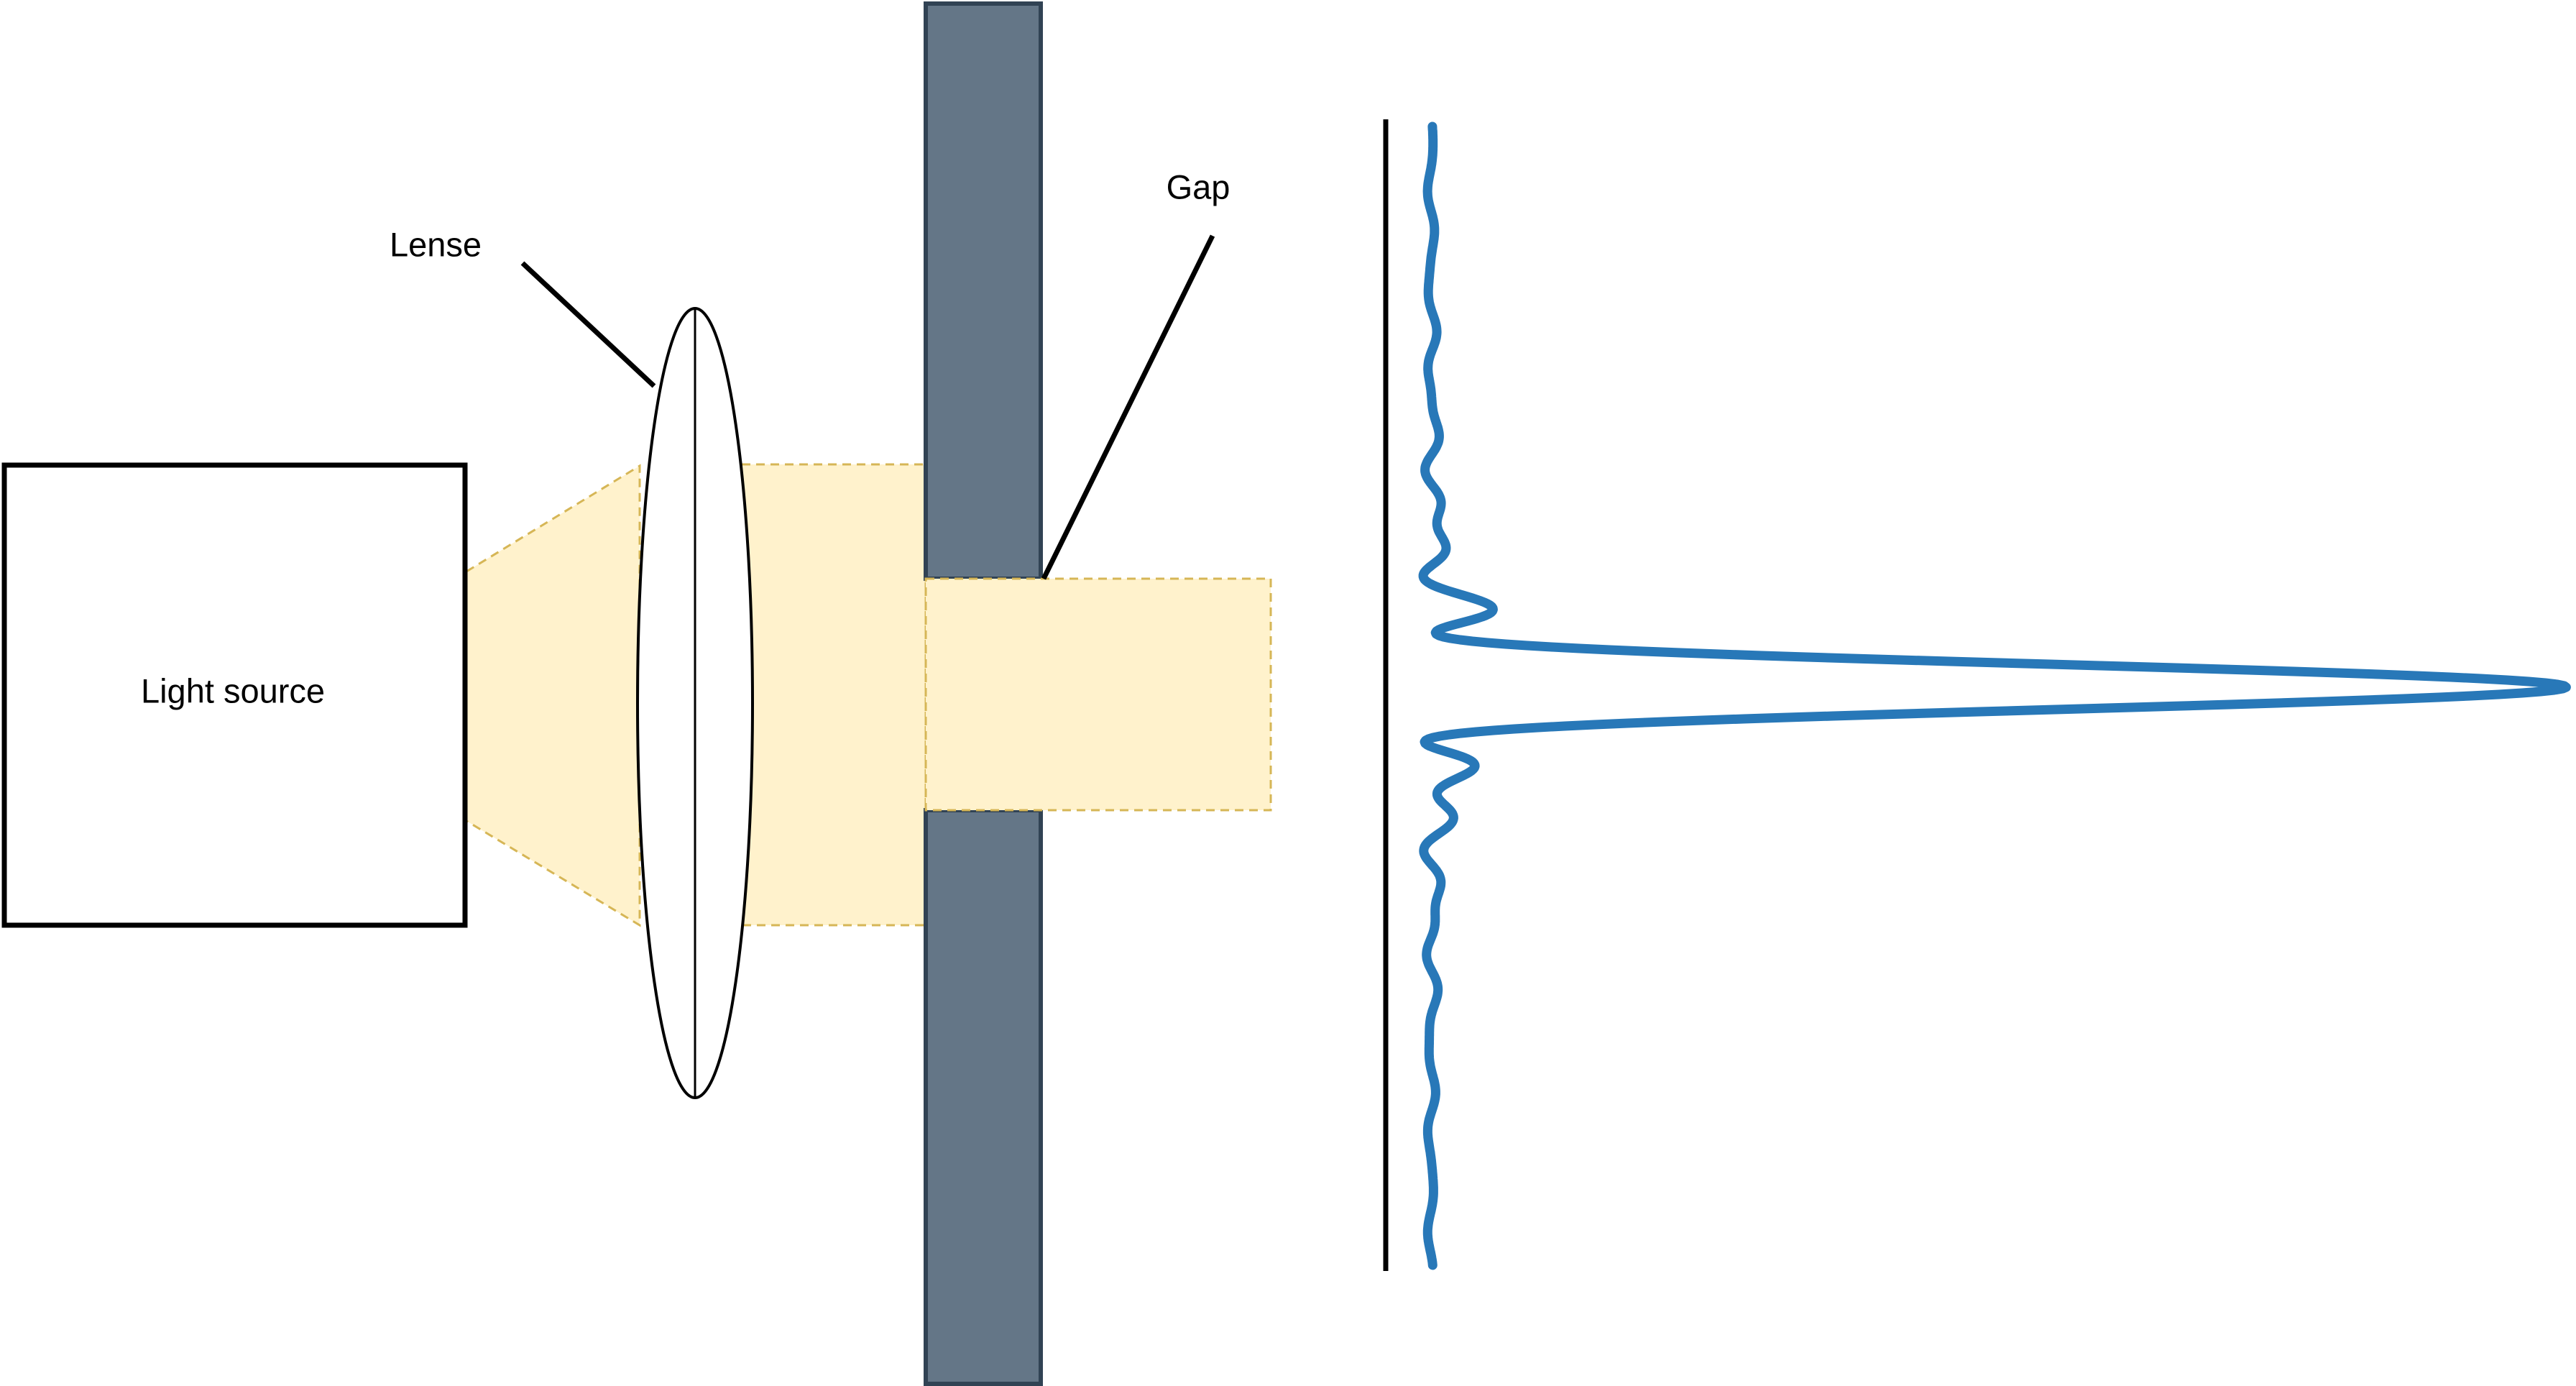 This screenshot has height=1386, width=2576. What do you see at coordinates (983, 291) in the screenshot?
I see `barrier-top` at bounding box center [983, 291].